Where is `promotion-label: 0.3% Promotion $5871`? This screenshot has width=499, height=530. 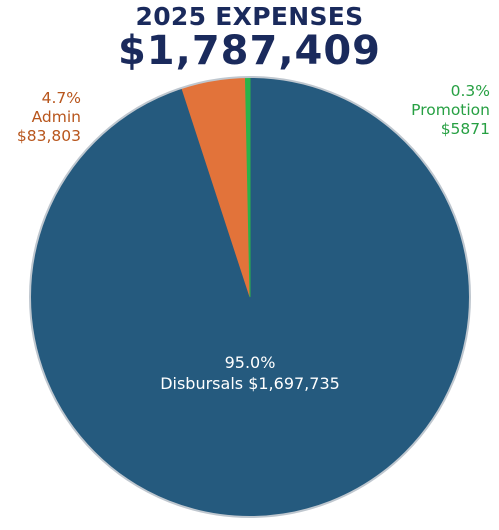 promotion-label: 0.3% Promotion $5871 is located at coordinates (441, 110).